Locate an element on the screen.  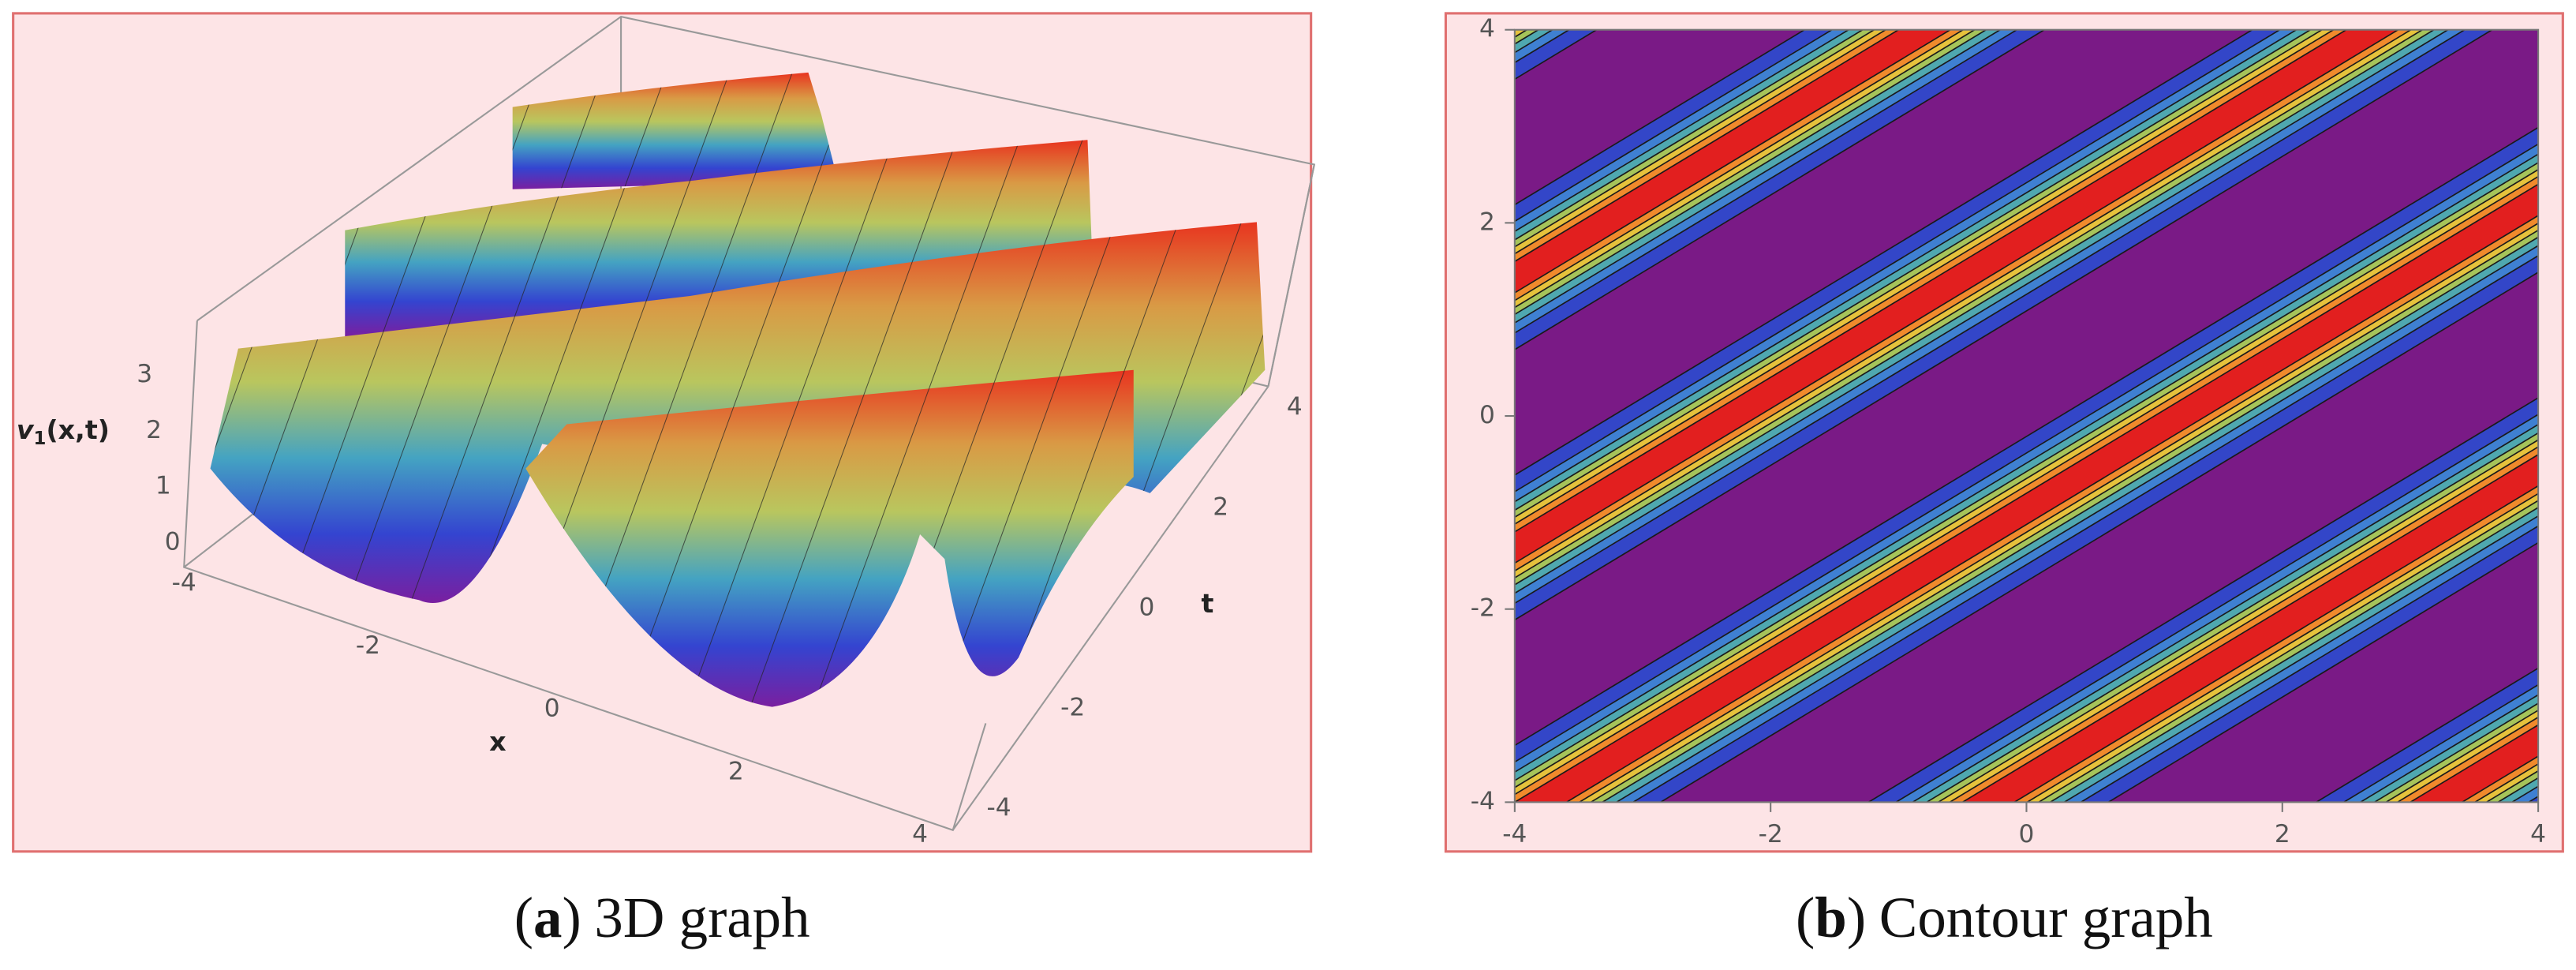
x-axis-label: x is located at coordinates (498, 741).